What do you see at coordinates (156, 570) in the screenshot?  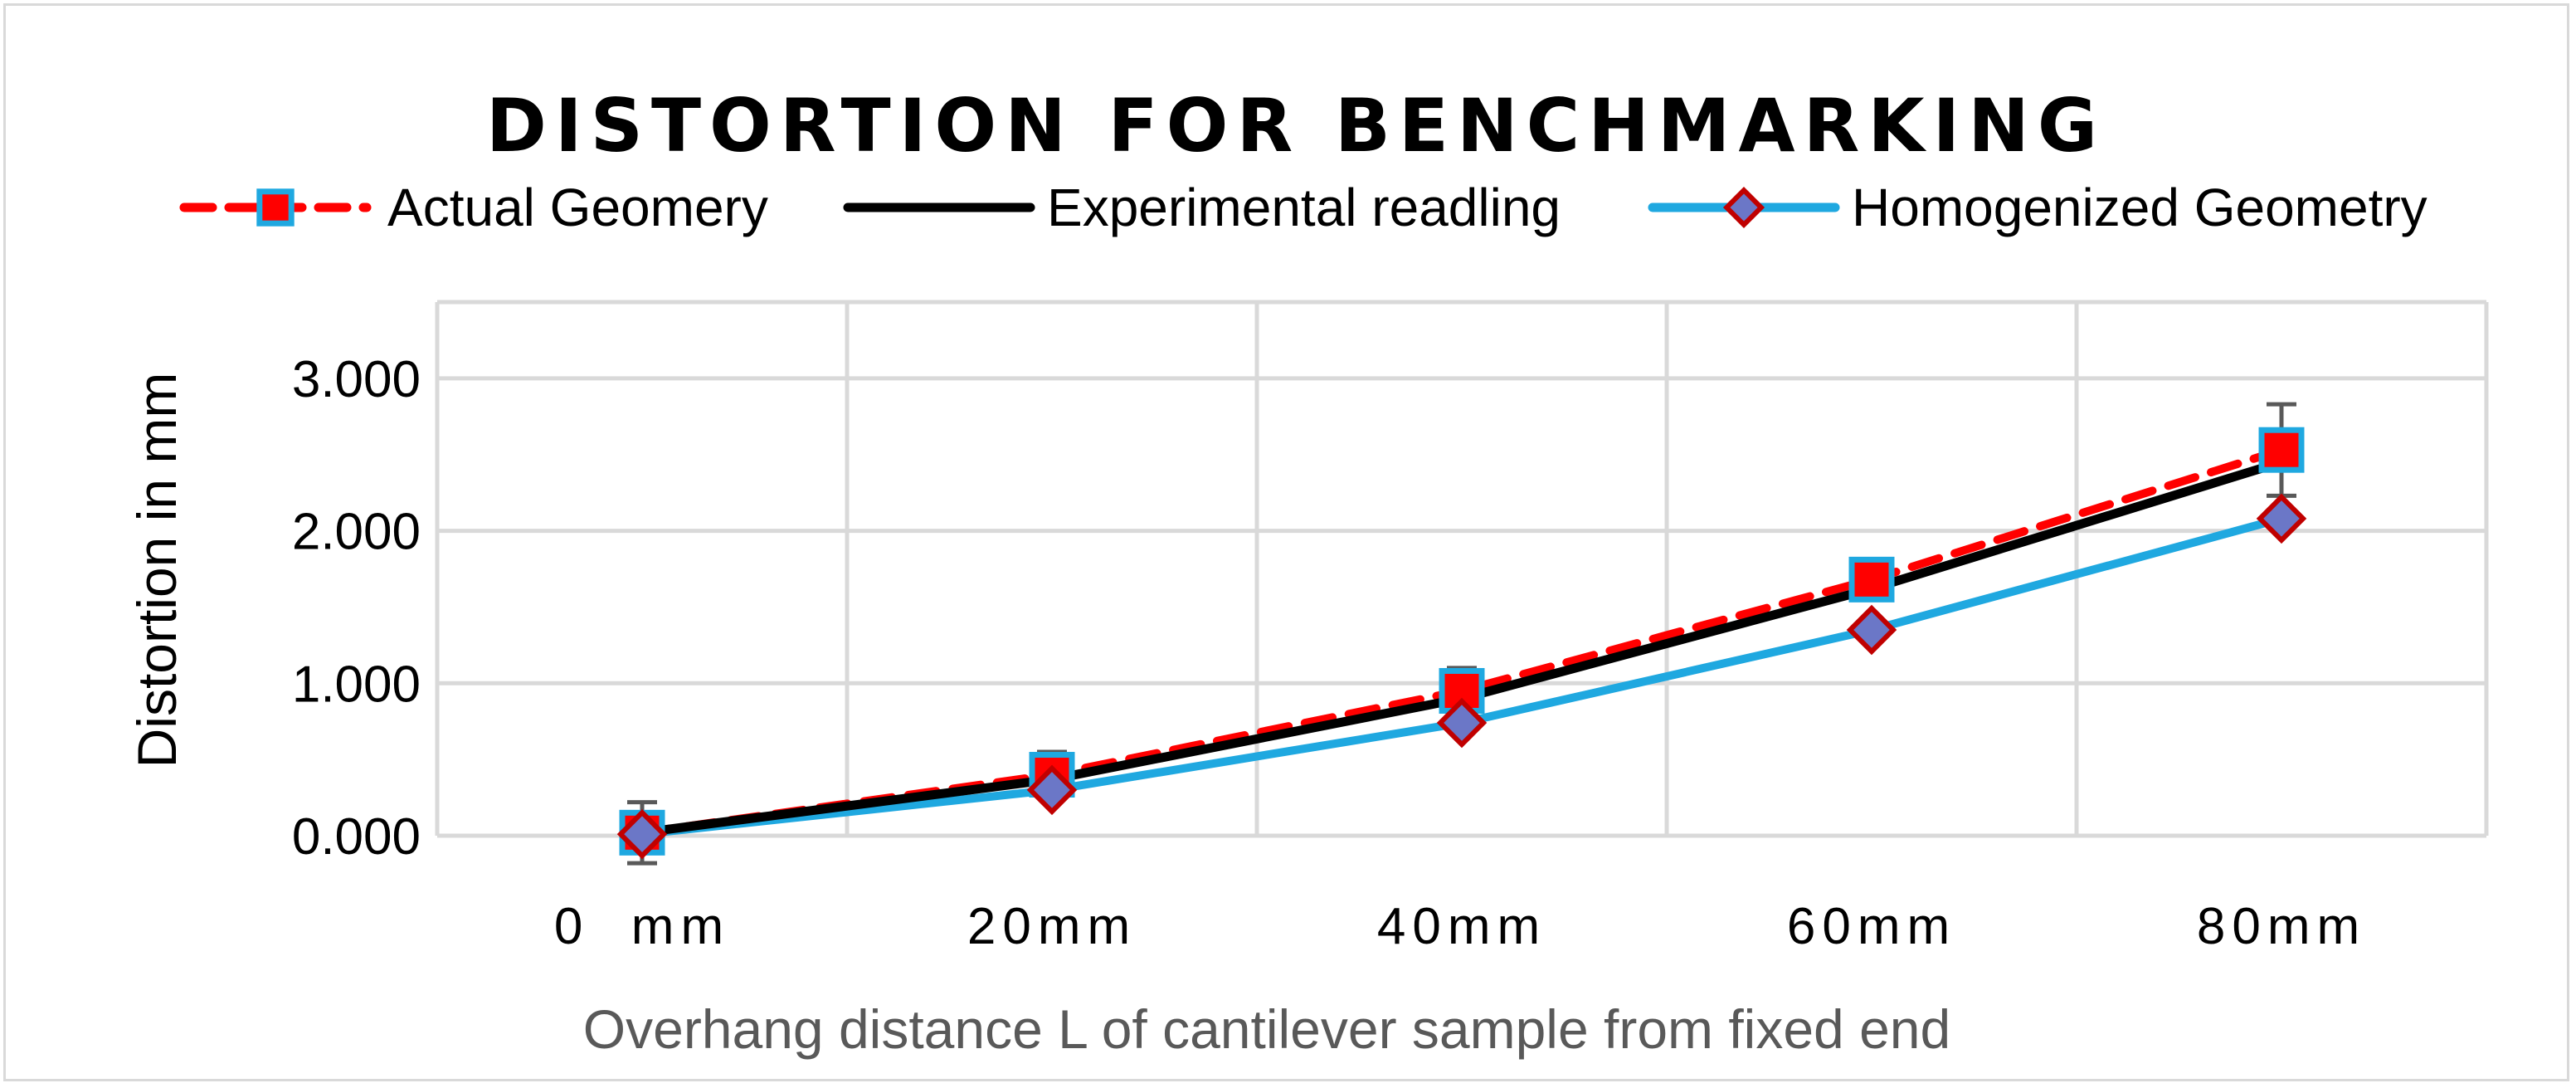 I see `y-axis-label: Distortion in mm` at bounding box center [156, 570].